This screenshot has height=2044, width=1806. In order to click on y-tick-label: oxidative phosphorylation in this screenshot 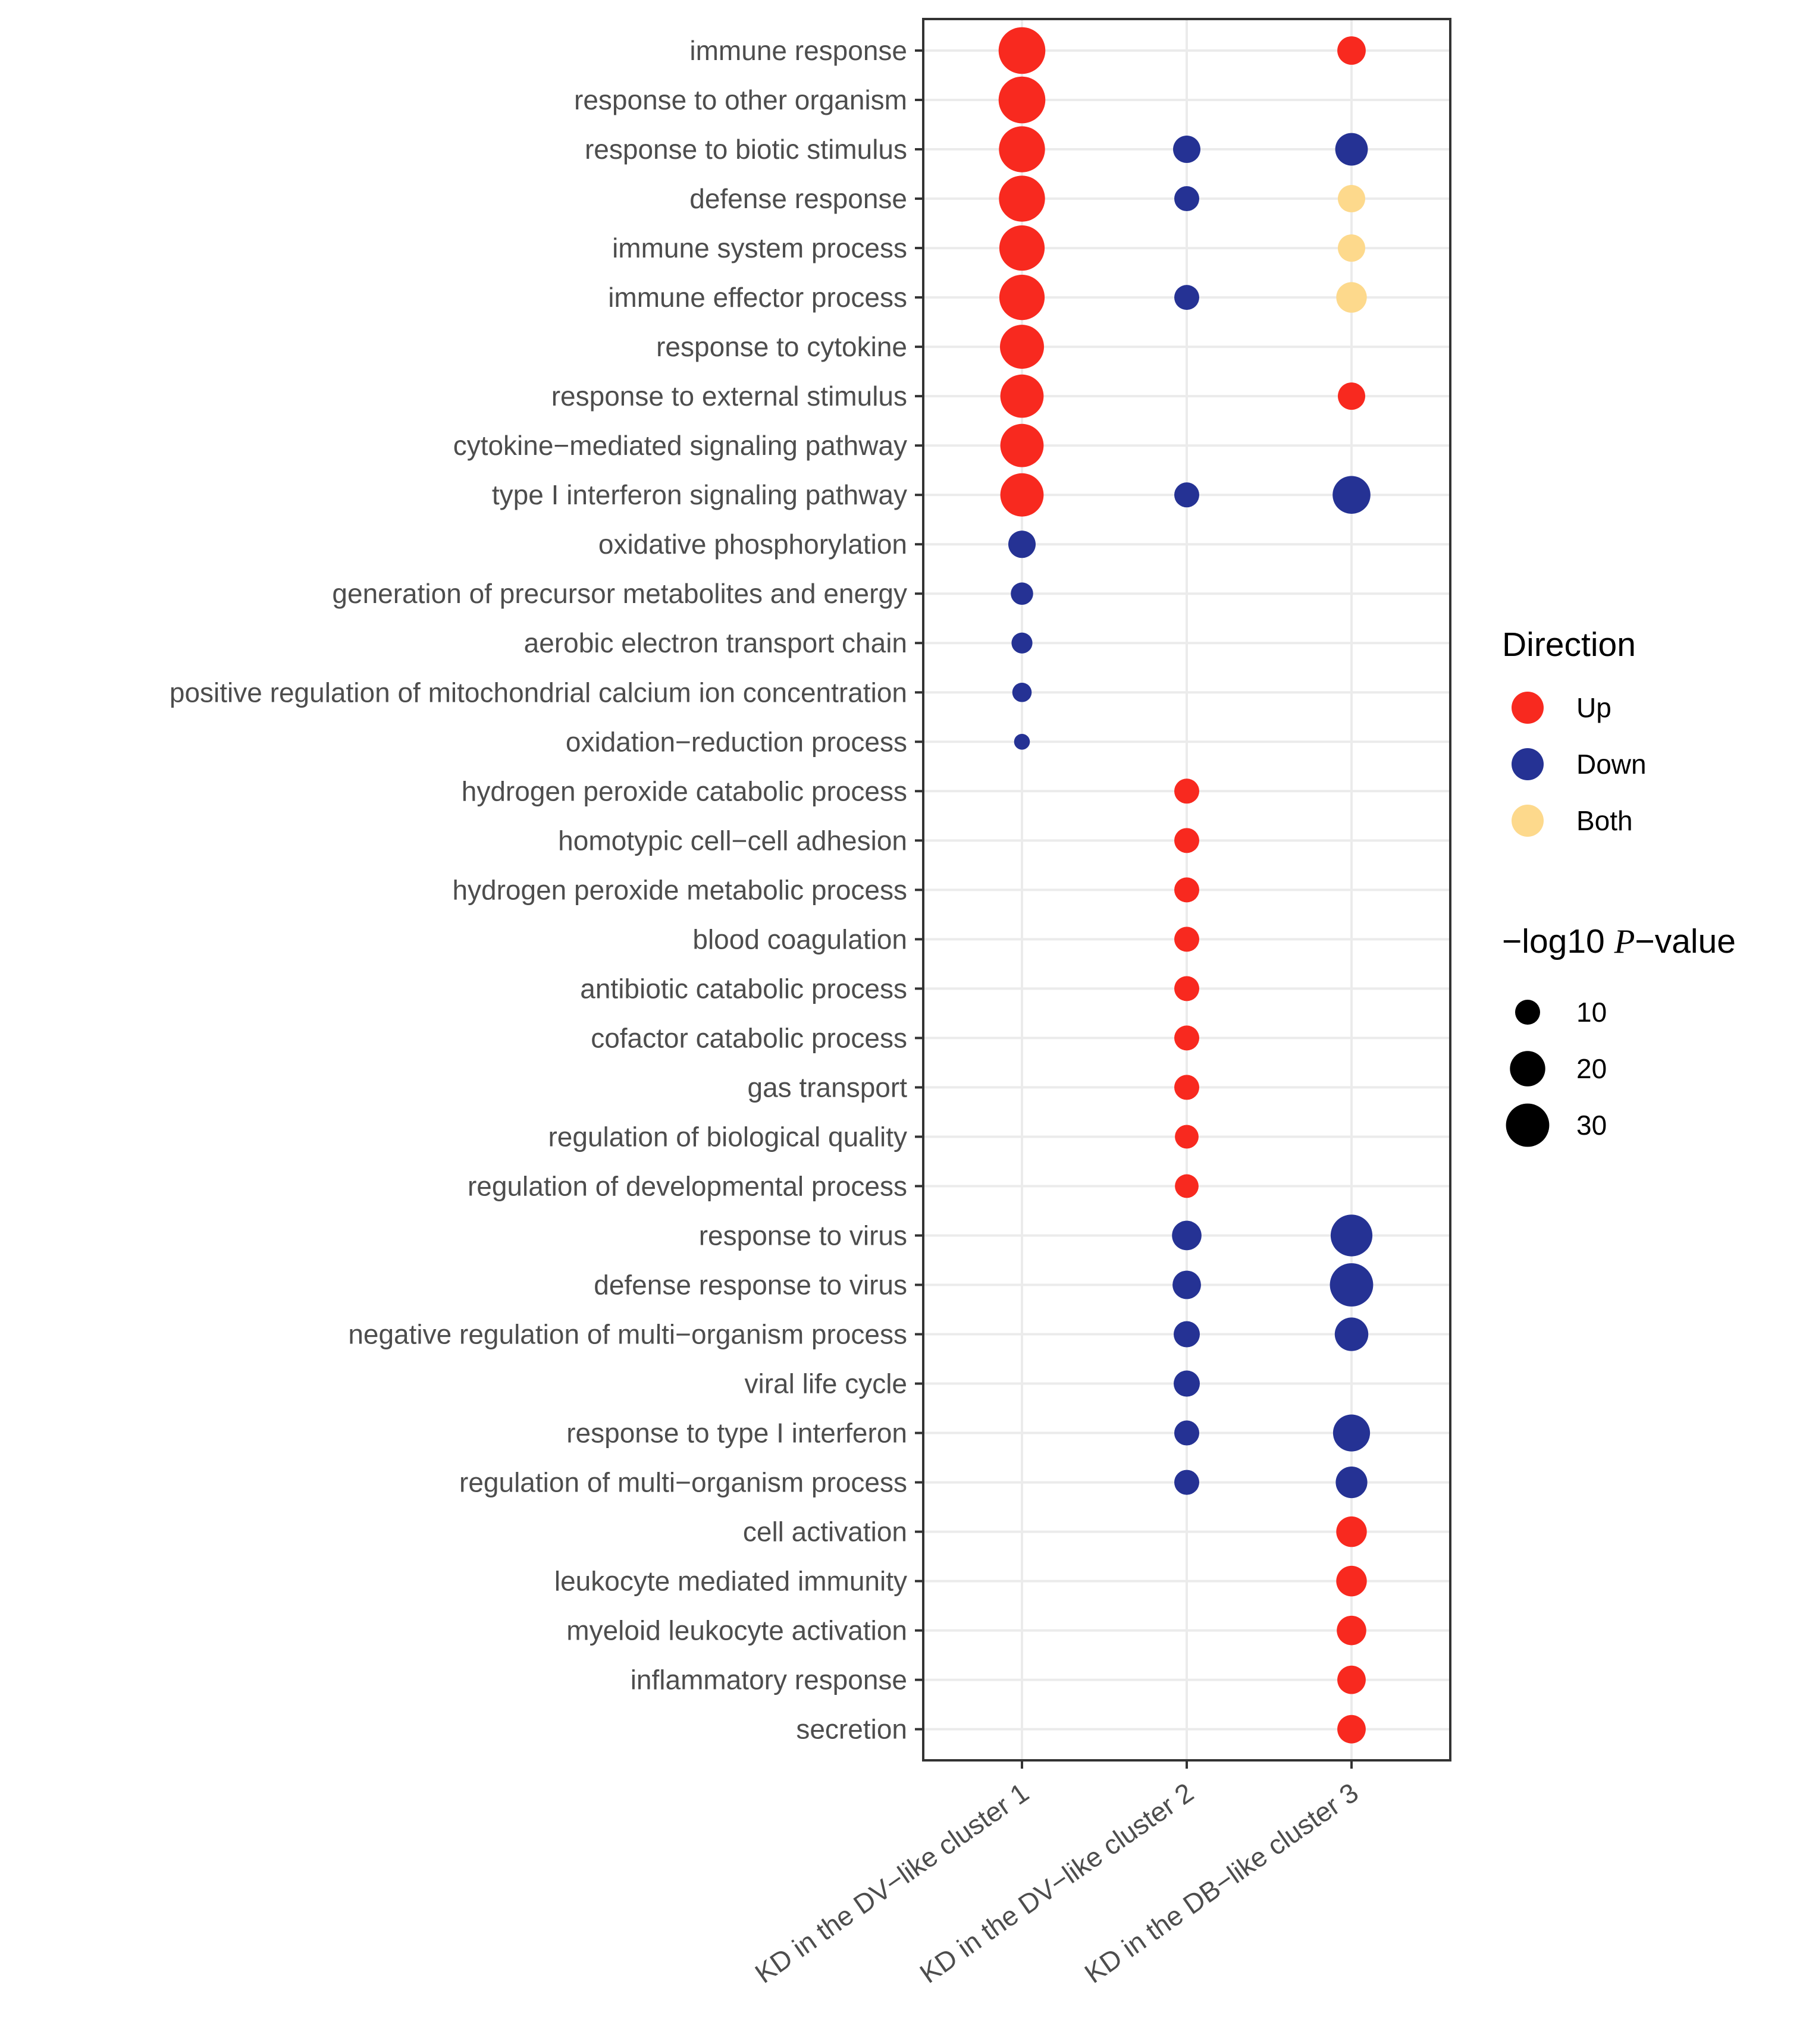, I will do `click(752, 544)`.